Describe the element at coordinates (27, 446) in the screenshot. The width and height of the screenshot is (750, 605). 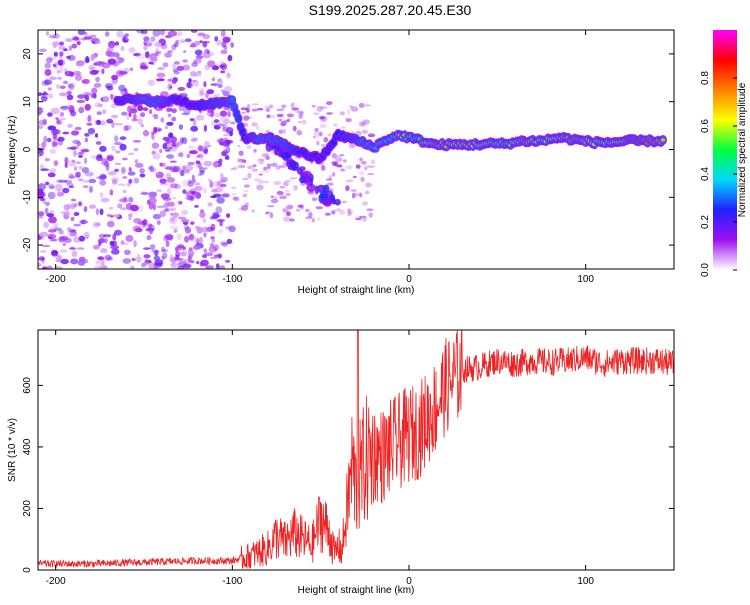
I see `y-tick-label: 400` at that location.